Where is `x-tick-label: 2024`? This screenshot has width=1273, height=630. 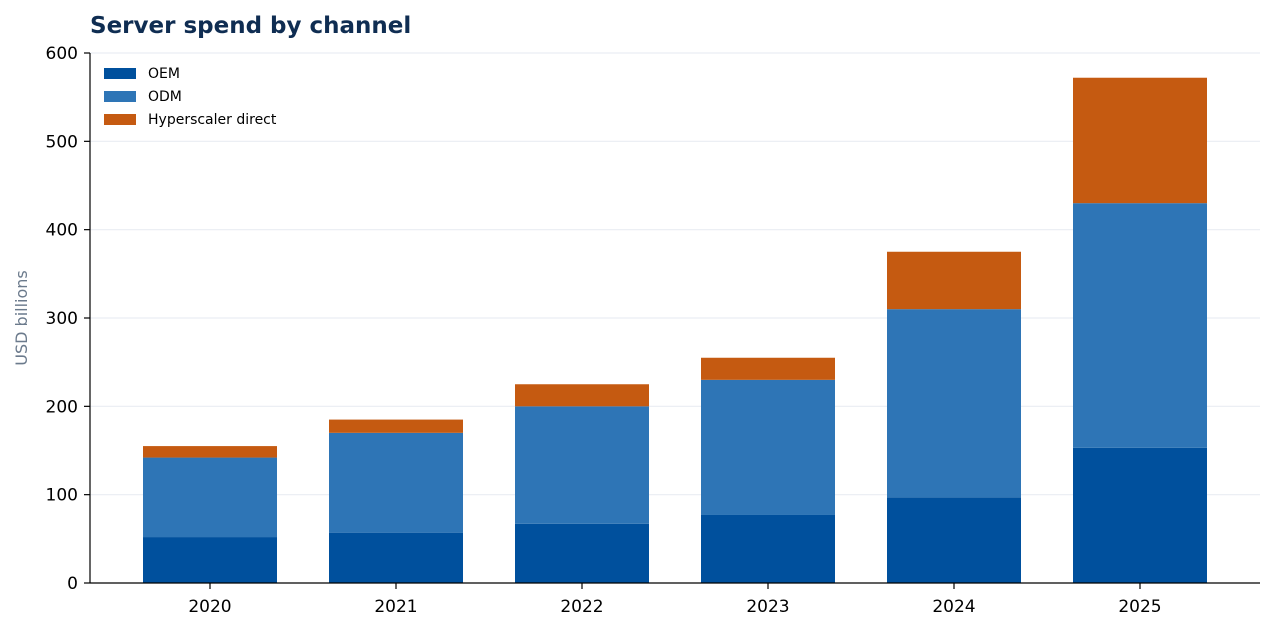
x-tick-label: 2024 is located at coordinates (953, 607).